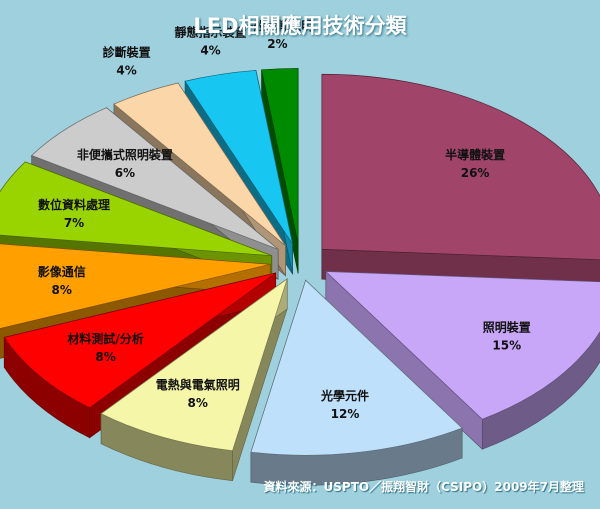 Image resolution: width=600 pixels, height=509 pixels. What do you see at coordinates (105, 357) in the screenshot?
I see `slice-pct-5: 8%` at bounding box center [105, 357].